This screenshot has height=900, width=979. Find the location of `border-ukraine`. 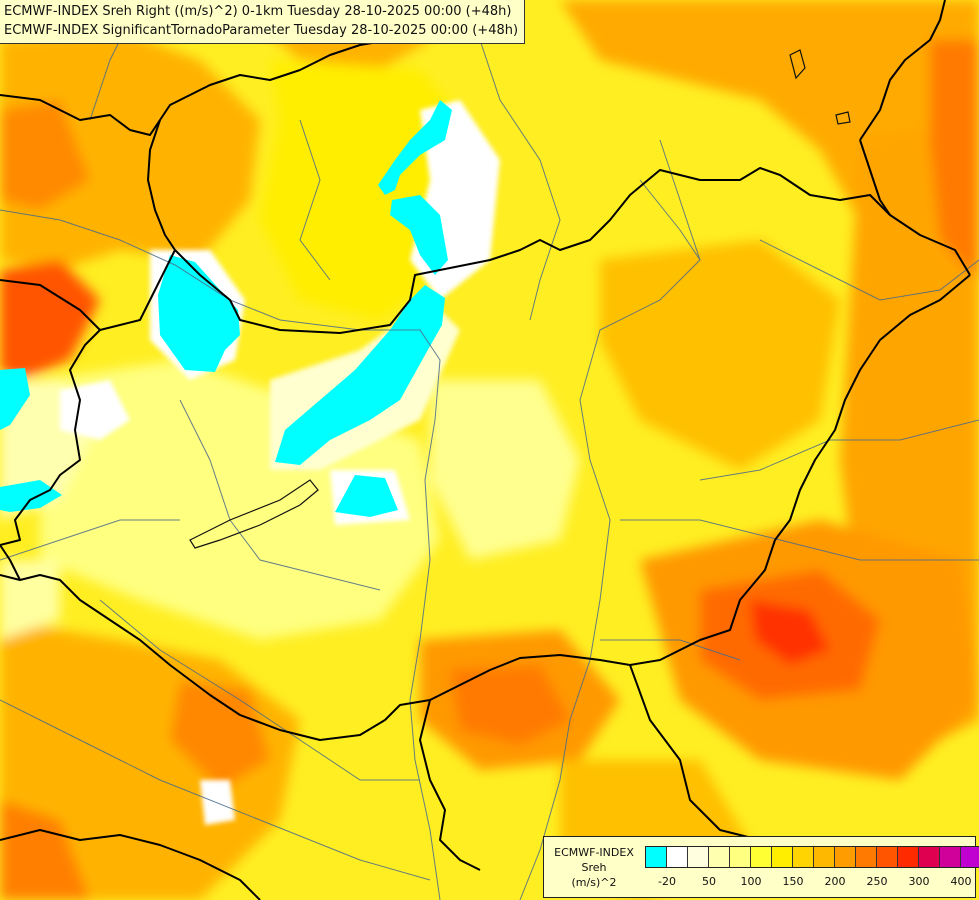

border-ukraine is located at coordinates (902, 70).